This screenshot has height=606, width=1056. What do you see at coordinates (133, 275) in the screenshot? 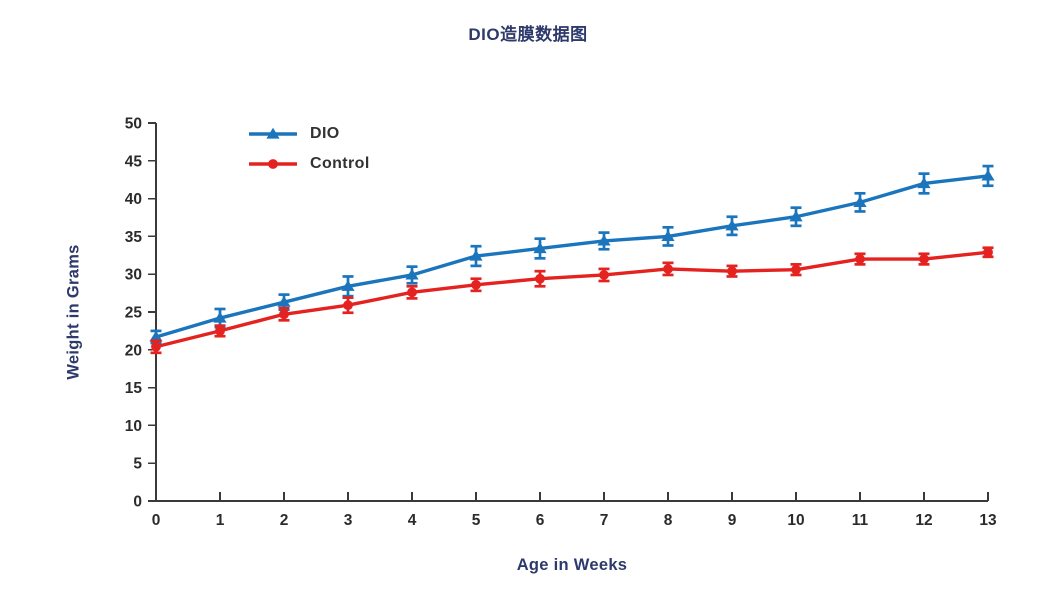
I see `svg-text: 30` at bounding box center [133, 275].